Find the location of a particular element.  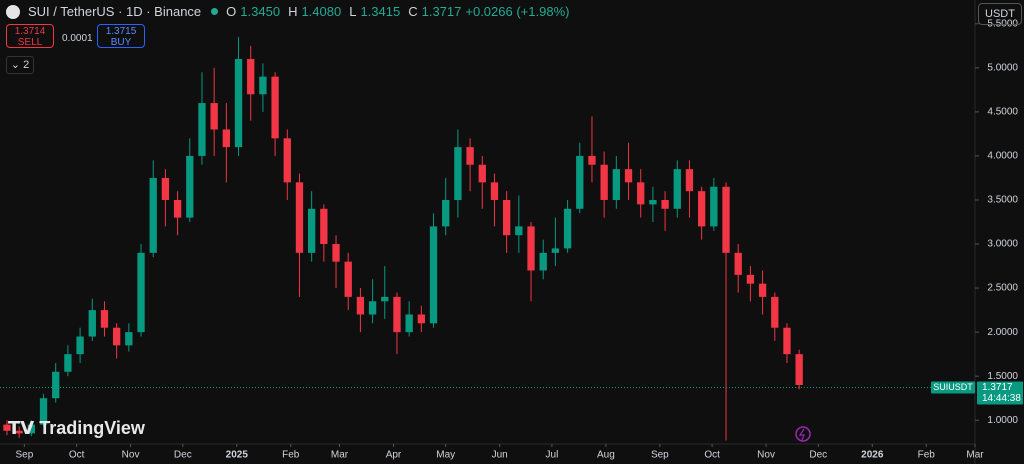

high-label: H is located at coordinates (293, 11).